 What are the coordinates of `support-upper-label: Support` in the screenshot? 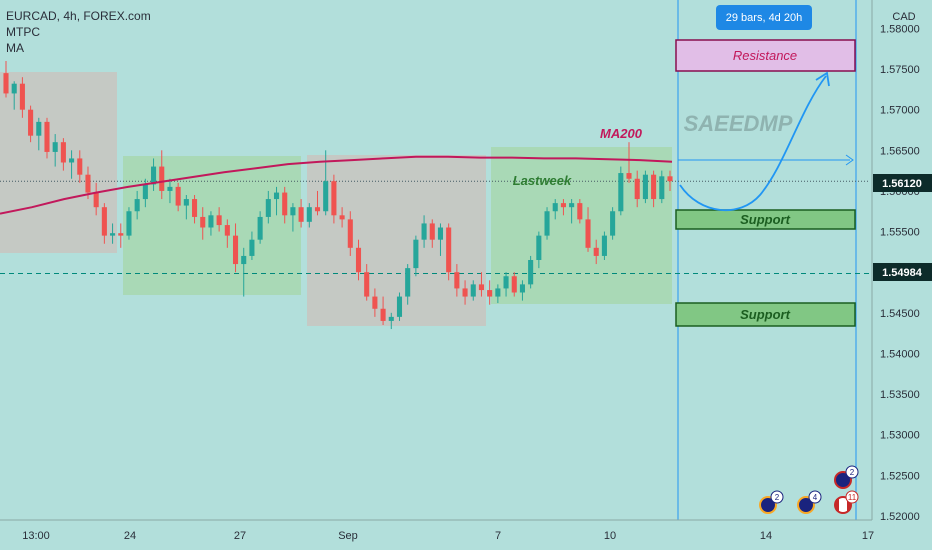 It's located at (765, 219).